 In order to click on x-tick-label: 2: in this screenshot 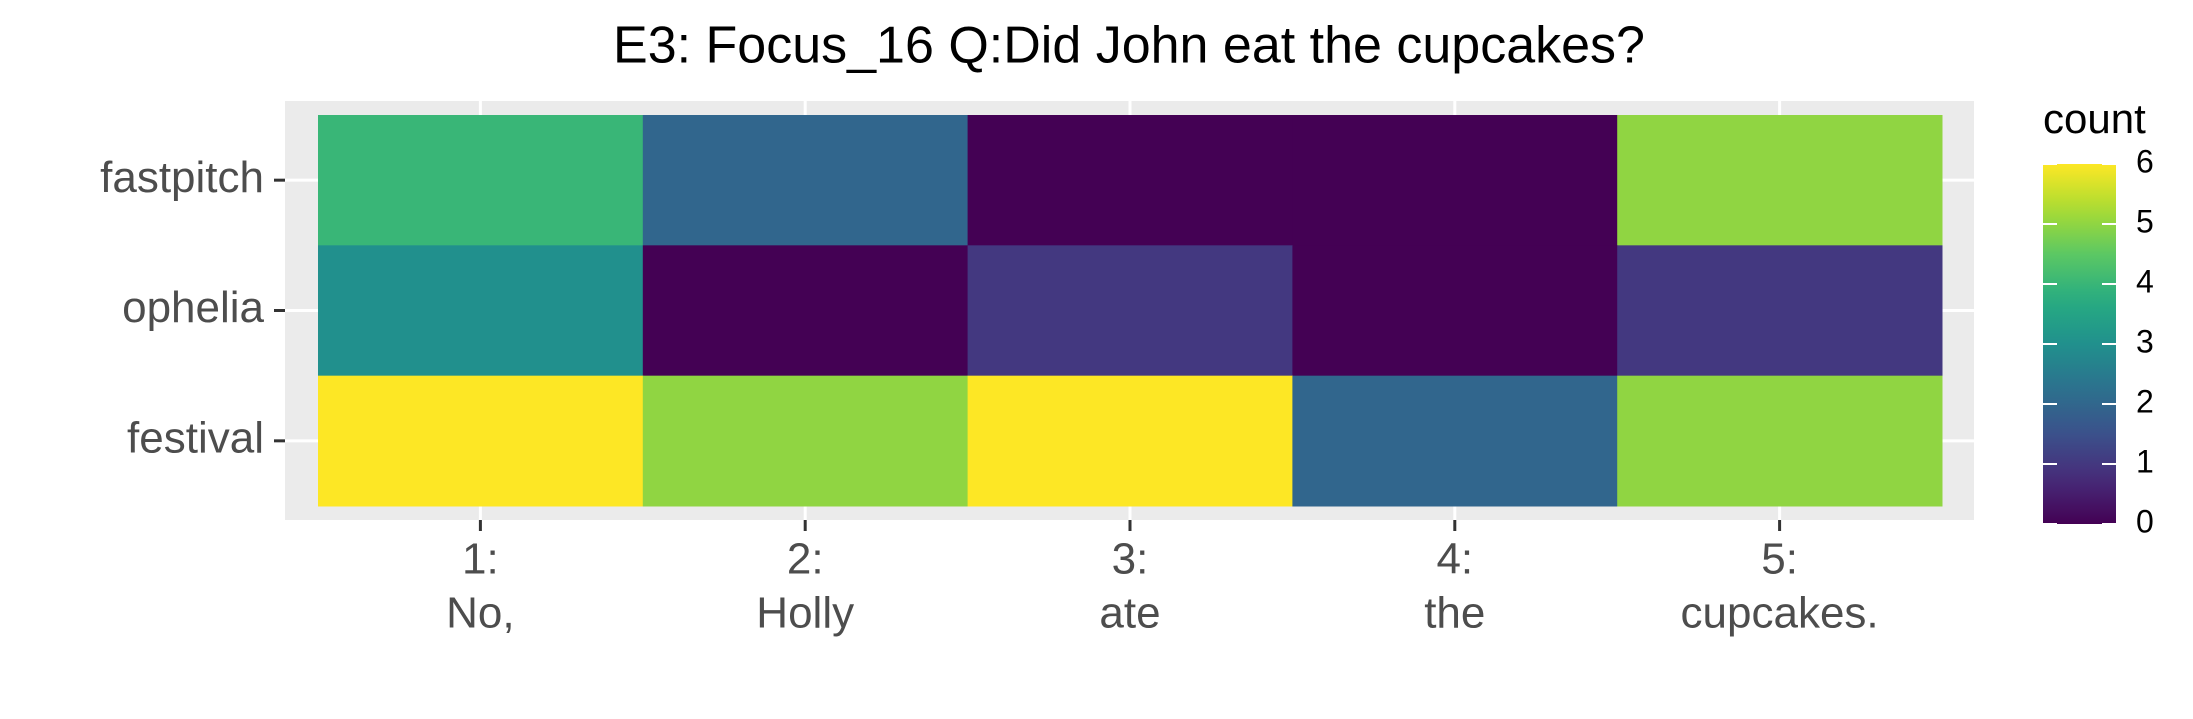, I will do `click(805, 559)`.